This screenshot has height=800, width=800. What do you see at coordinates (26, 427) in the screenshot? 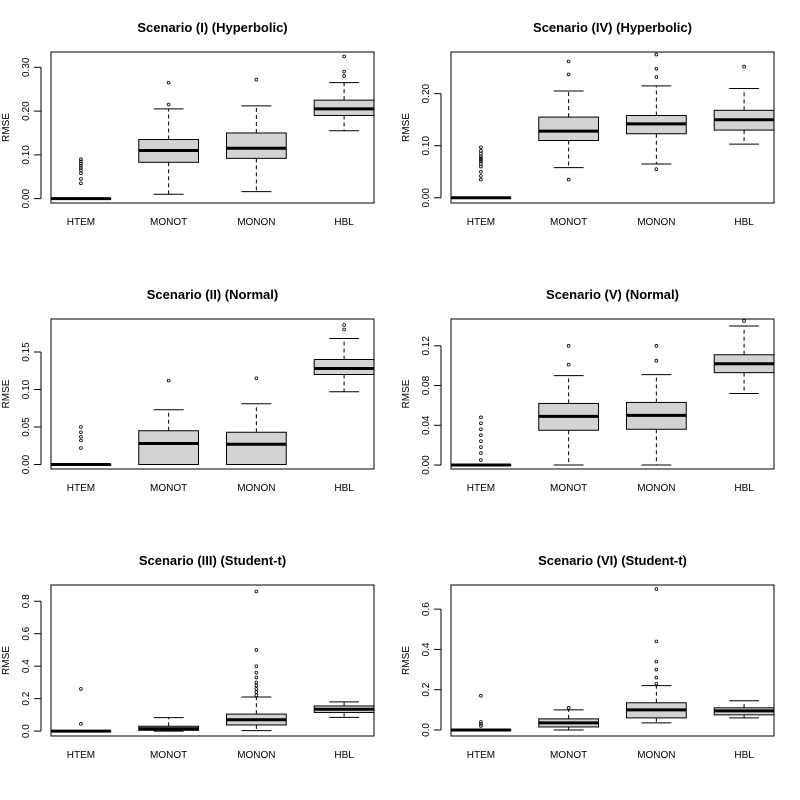
I see `y-tick-label: 0.05` at bounding box center [26, 427].